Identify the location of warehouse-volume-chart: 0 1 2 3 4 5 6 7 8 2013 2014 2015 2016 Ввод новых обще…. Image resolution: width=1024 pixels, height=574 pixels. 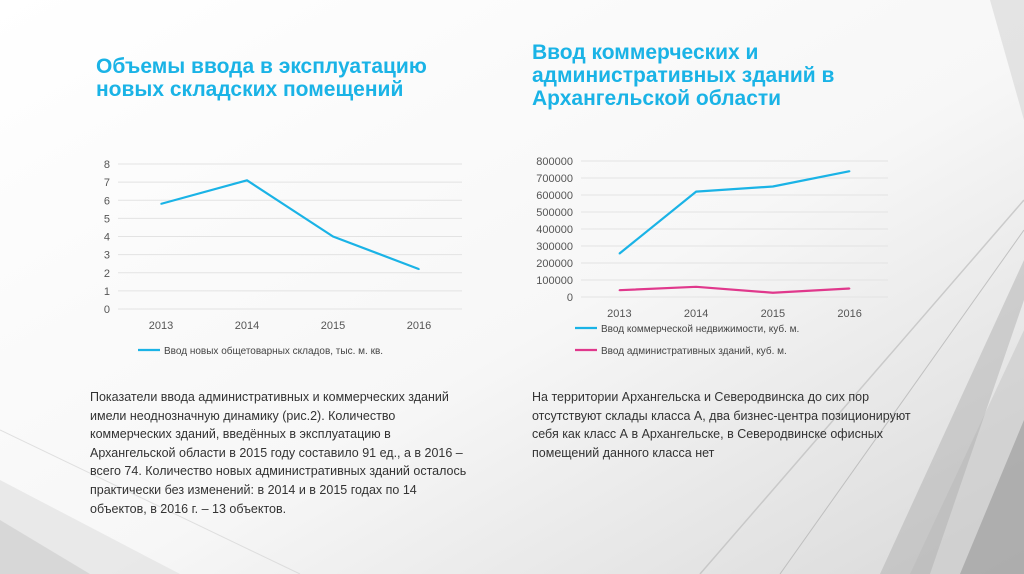
(283, 258).